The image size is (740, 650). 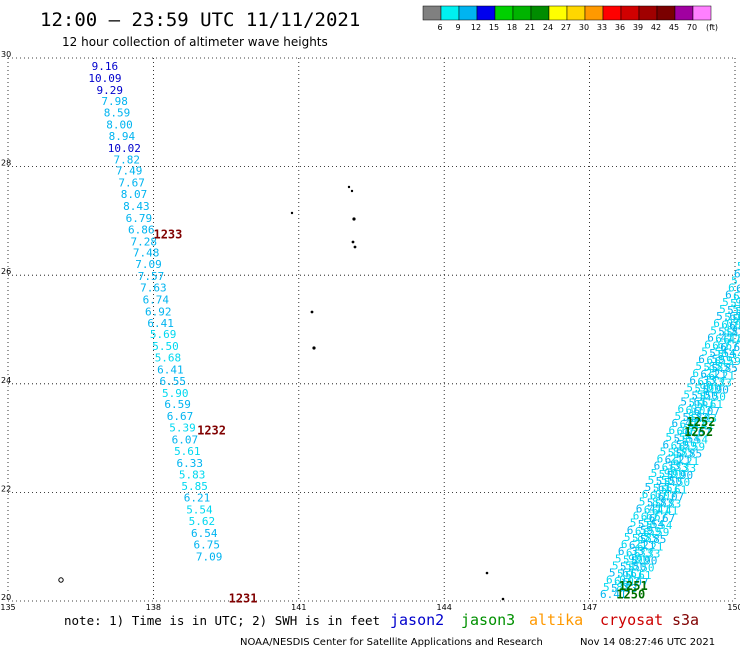 What do you see at coordinates (584, 27) in the screenshot?
I see `legend-label: 30` at bounding box center [584, 27].